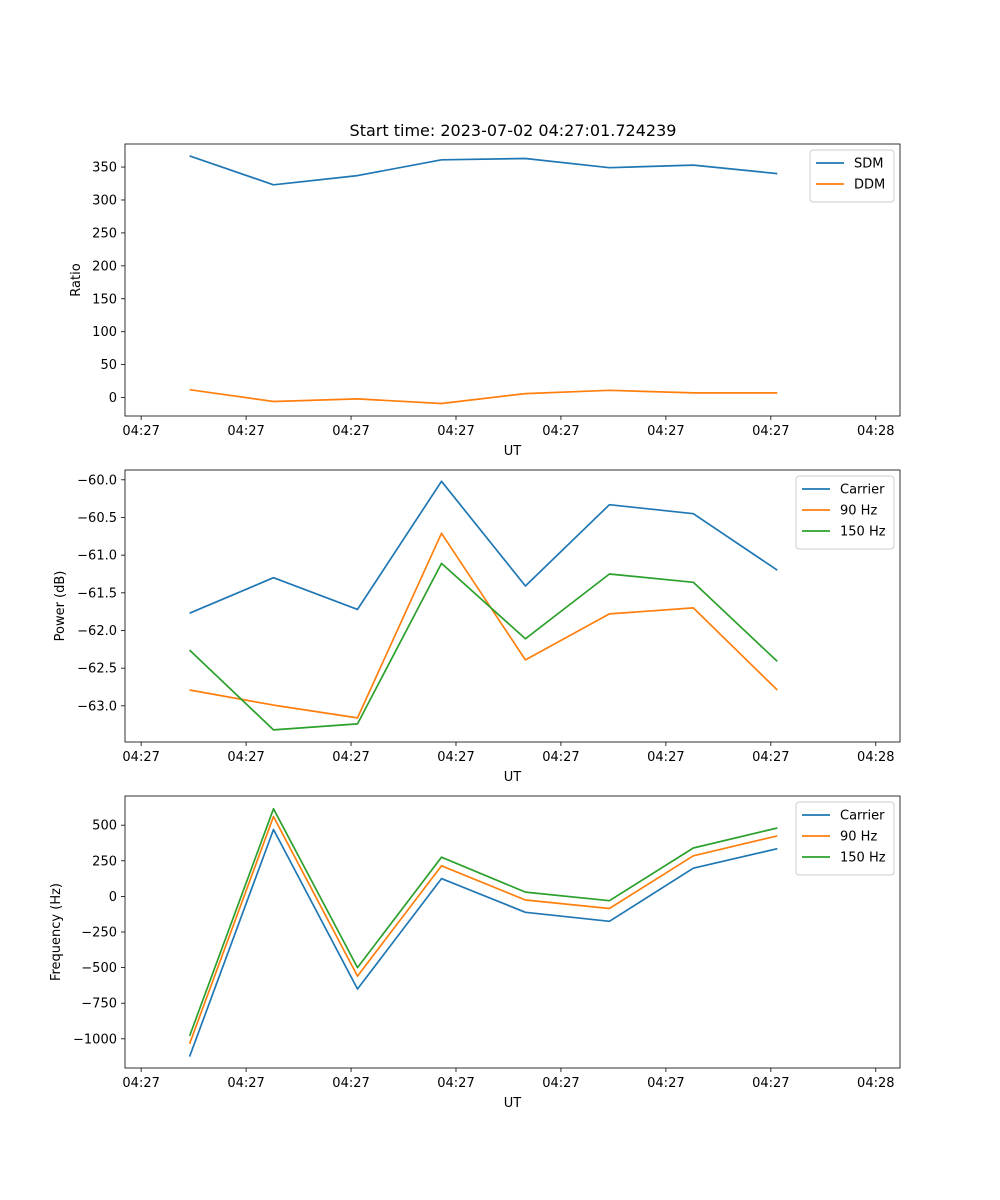 Image resolution: width=1000 pixels, height=1200 pixels. Describe the element at coordinates (104, 200) in the screenshot. I see `y-tick-label: 300` at that location.